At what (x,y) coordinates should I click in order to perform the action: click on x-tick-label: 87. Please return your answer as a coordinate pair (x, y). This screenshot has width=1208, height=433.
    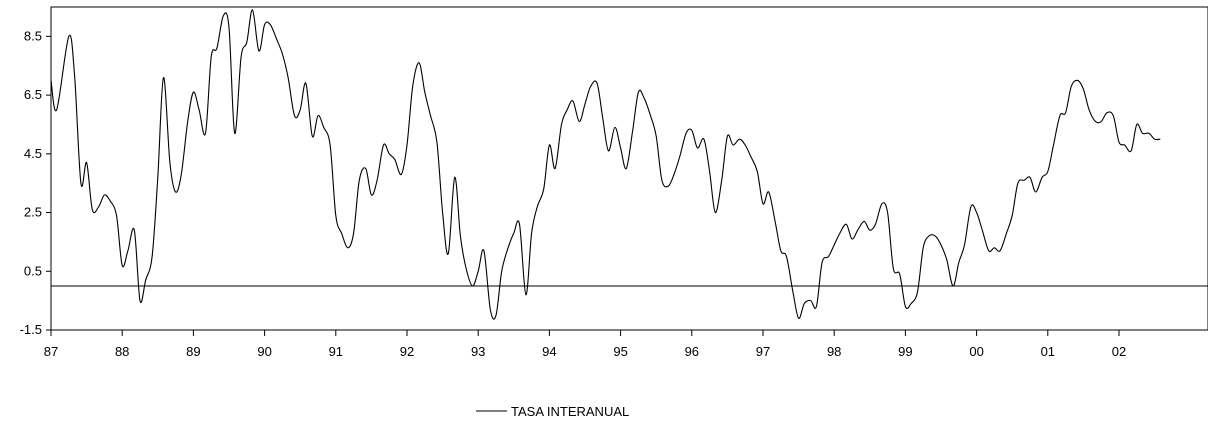
    Looking at the image, I should click on (51, 351).